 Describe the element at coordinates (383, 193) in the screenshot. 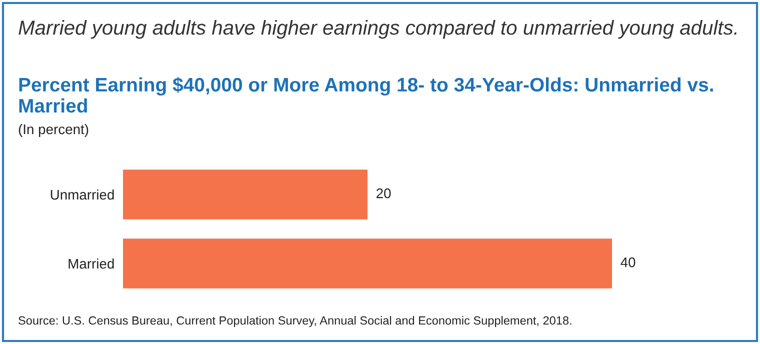

I see `data-label: 20` at that location.